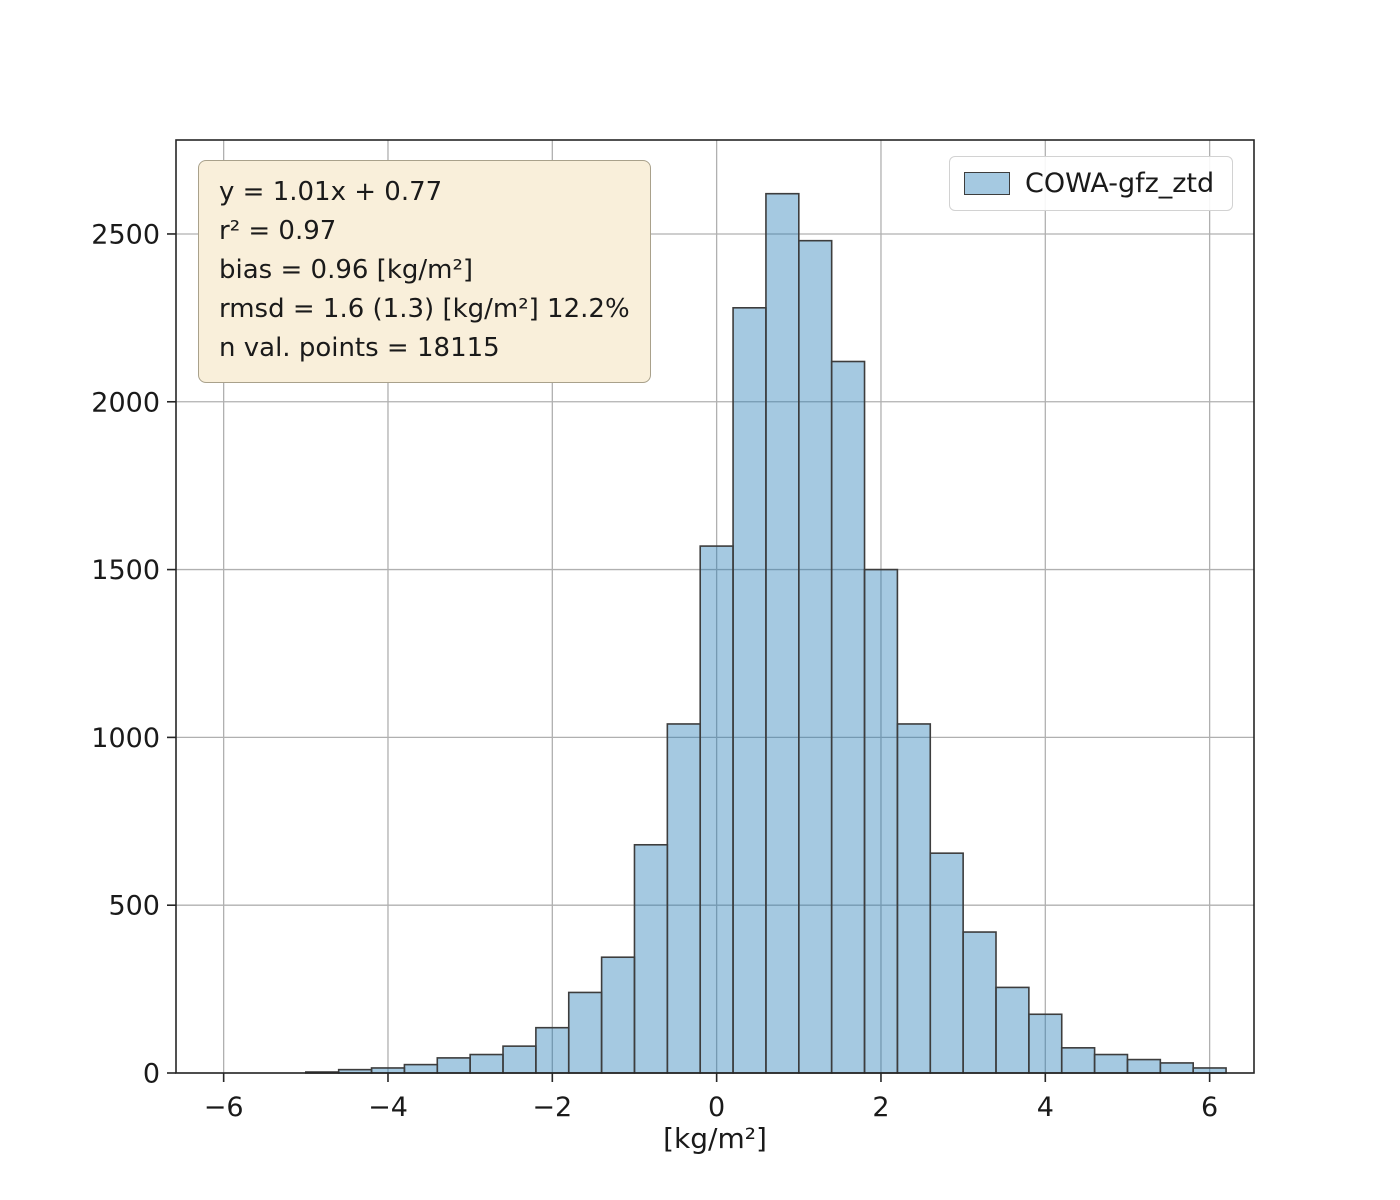 This screenshot has height=1200, width=1400. I want to click on y-tick-label: 1500, so click(125, 570).